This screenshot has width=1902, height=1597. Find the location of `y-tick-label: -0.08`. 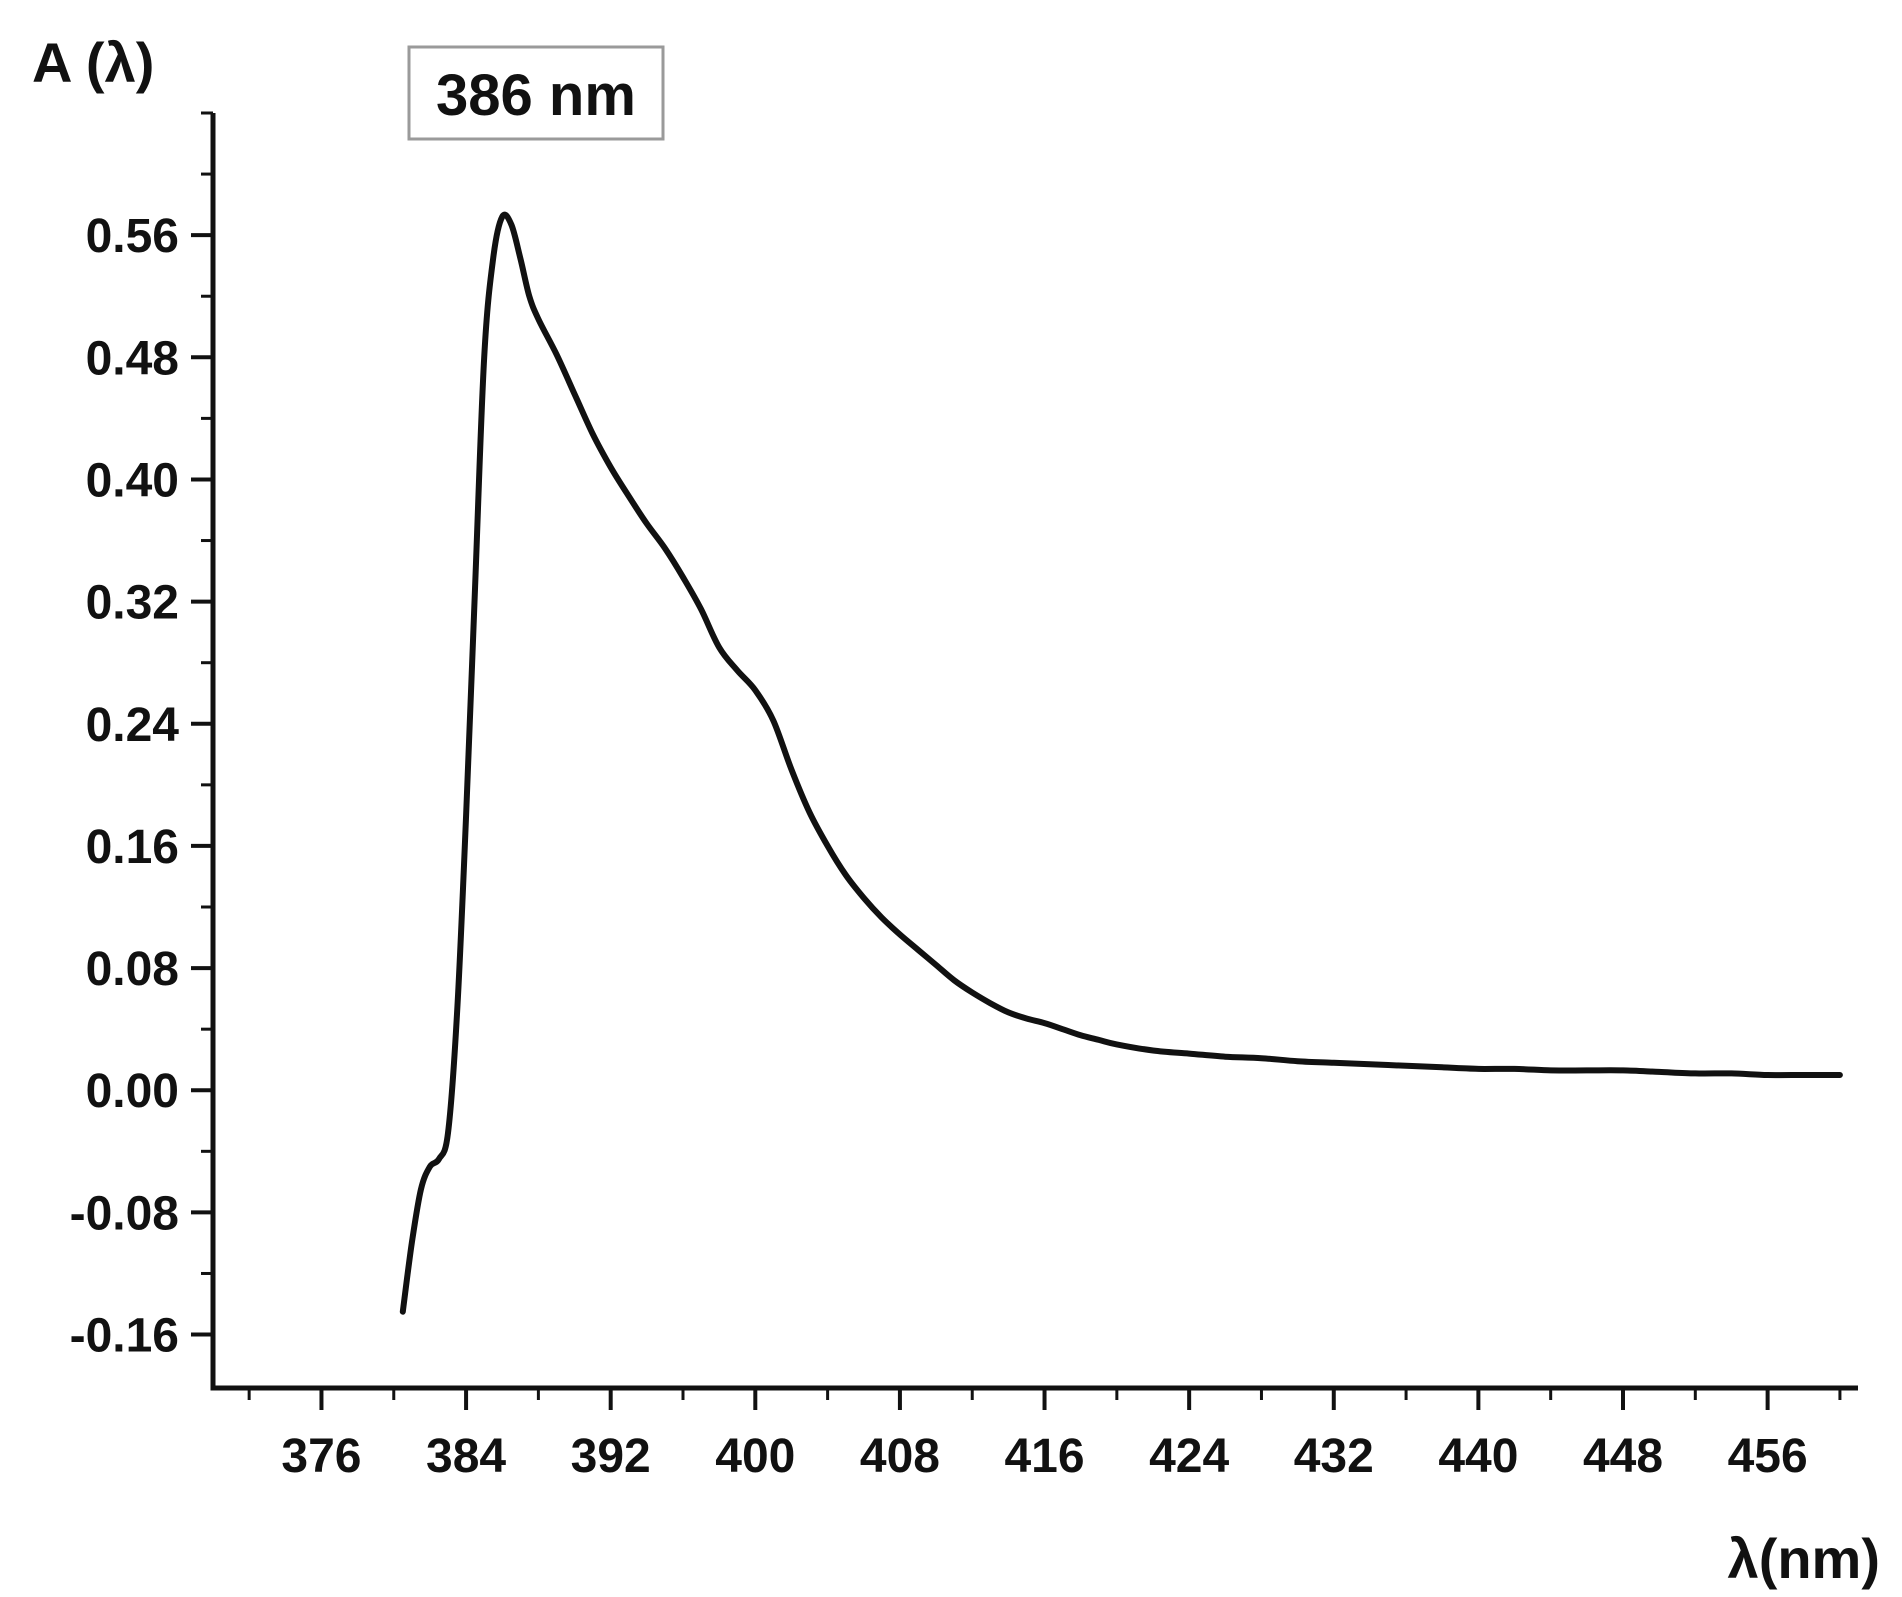

y-tick-label: -0.08 is located at coordinates (124, 1213).